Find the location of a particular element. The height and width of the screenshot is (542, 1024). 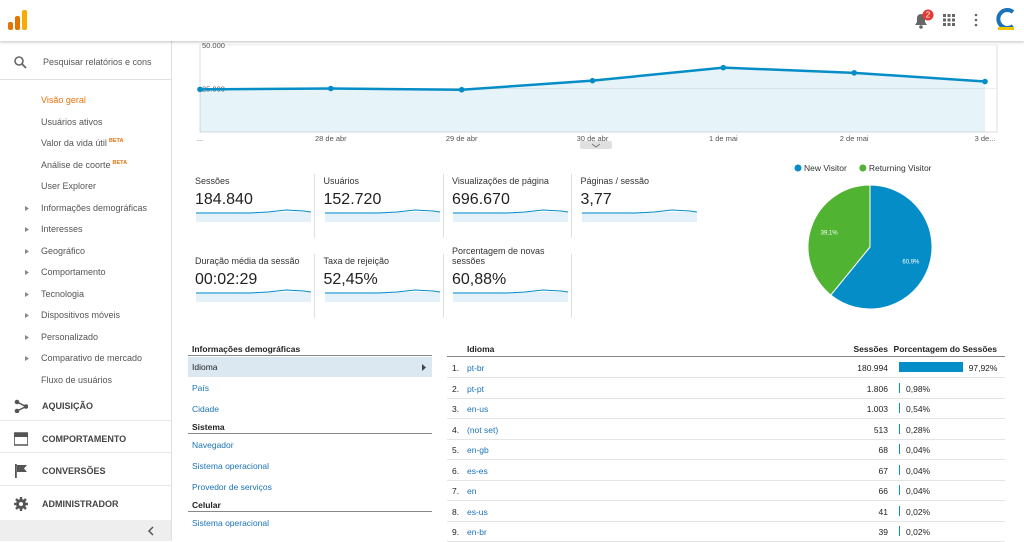

nav-item: Comparativo de mercado is located at coordinates (91, 358).